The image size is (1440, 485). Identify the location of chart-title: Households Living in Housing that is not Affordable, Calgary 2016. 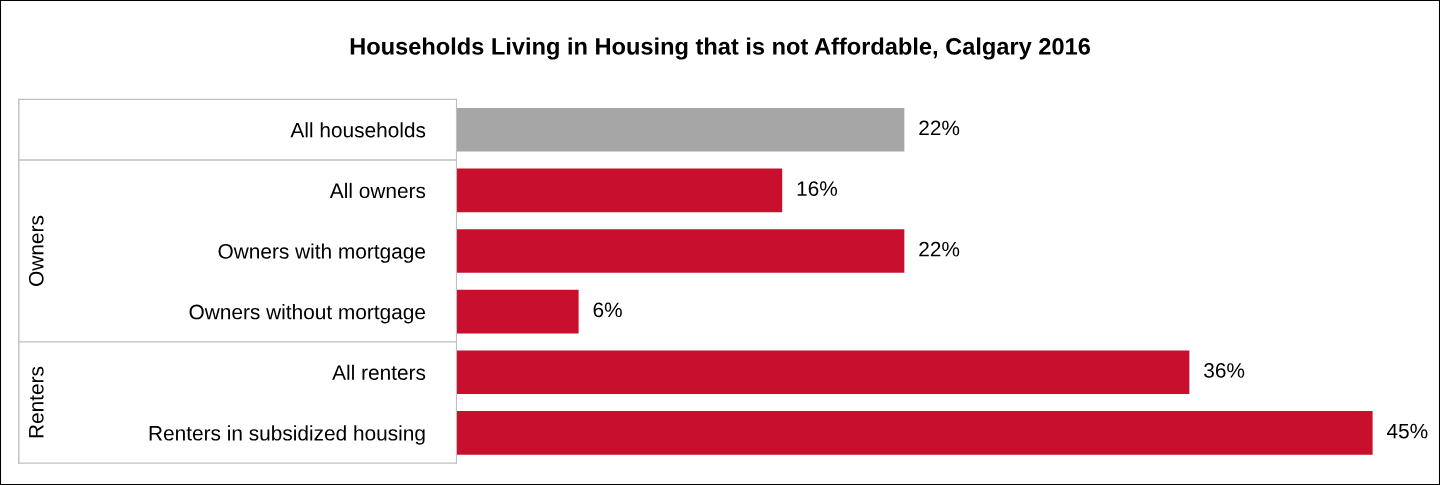
(720, 48).